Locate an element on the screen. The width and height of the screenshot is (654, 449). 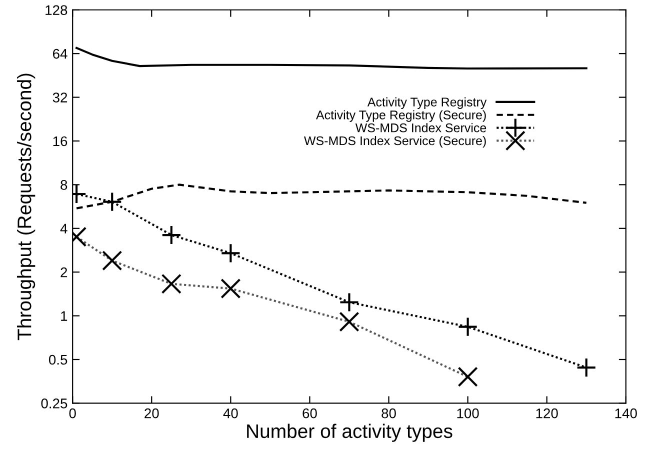
legend-label: Activity Type Registry is located at coordinates (427, 103).